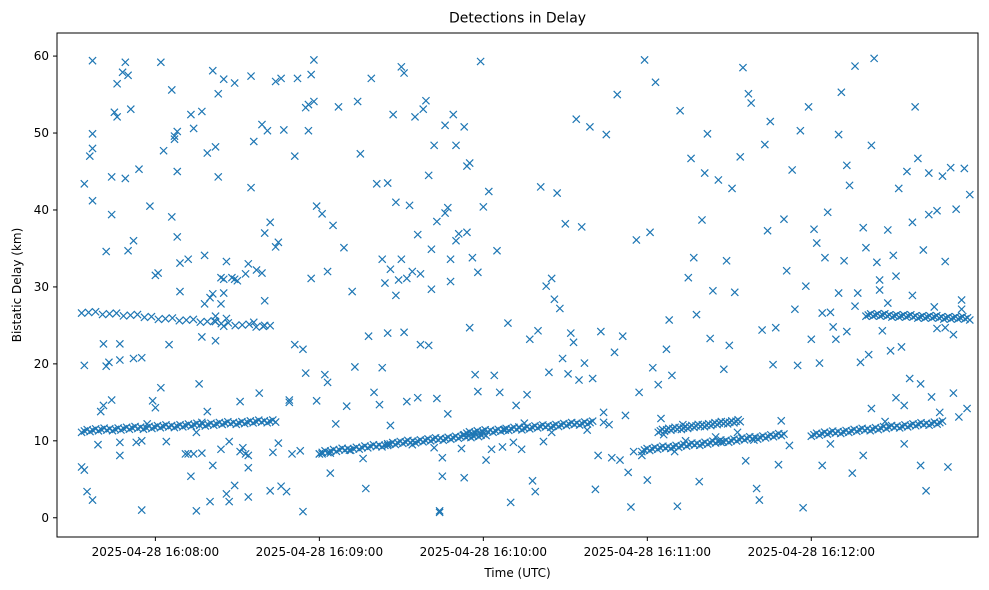 The width and height of the screenshot is (989, 590). I want to click on y-tick-label: 20, so click(41, 364).